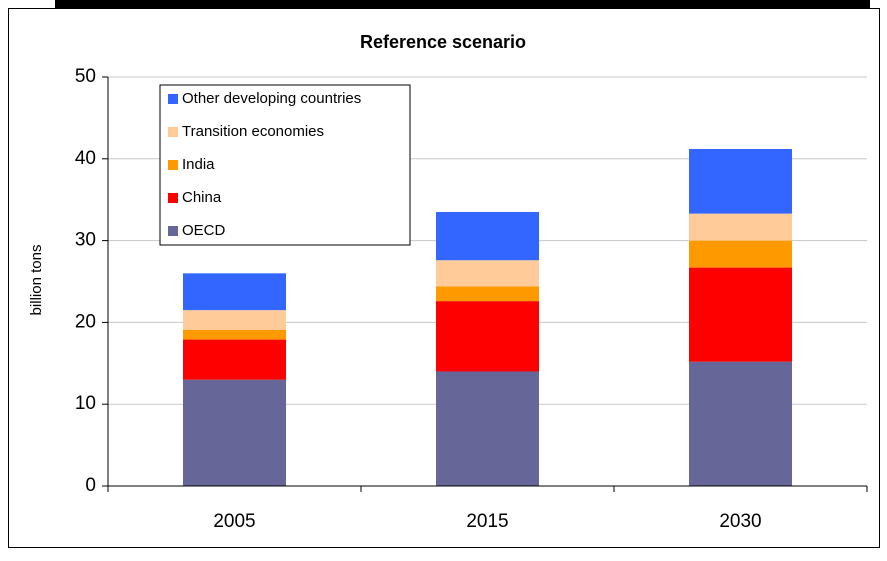 This screenshot has width=887, height=561. What do you see at coordinates (198, 164) in the screenshot?
I see `legend-label: India` at bounding box center [198, 164].